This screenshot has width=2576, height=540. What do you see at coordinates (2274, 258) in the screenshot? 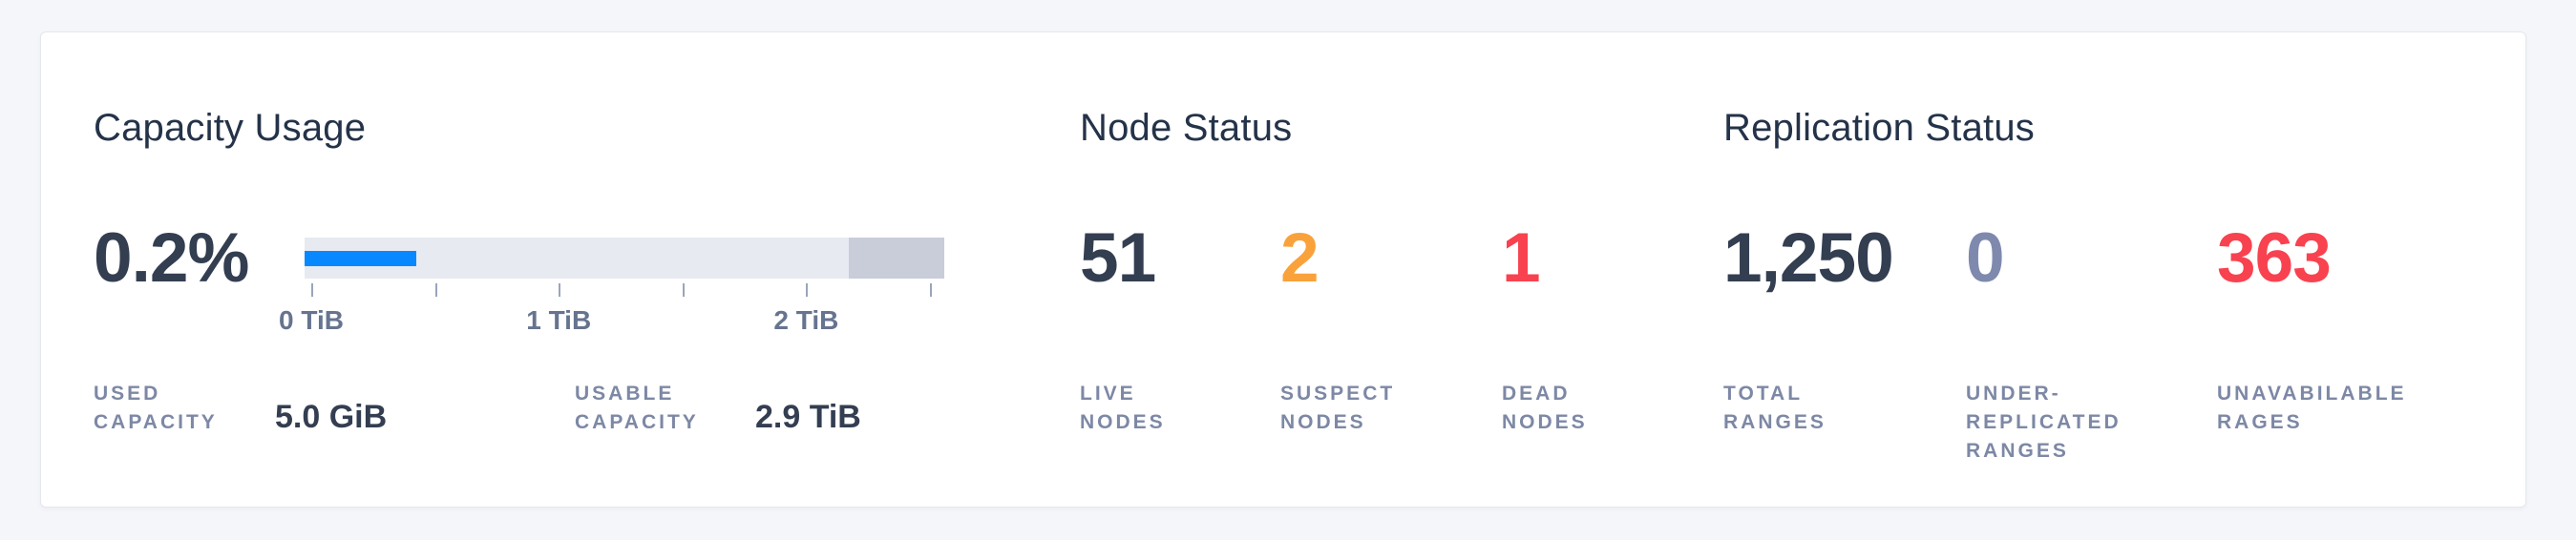
I see `stat-value: 363` at bounding box center [2274, 258].